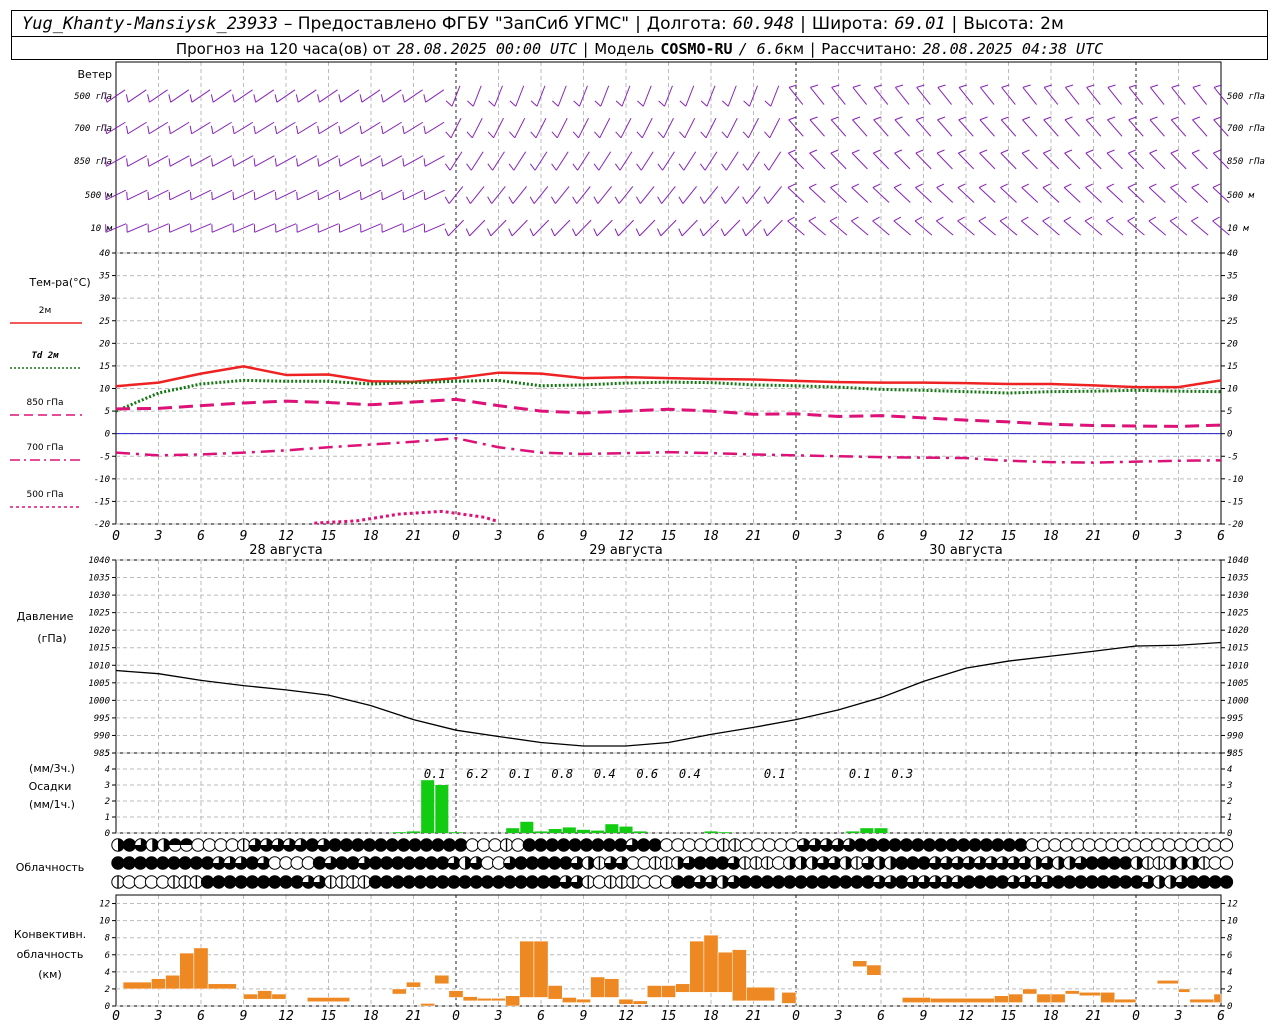  What do you see at coordinates (107, 990) in the screenshot?
I see `conv-axis-tick-label-left: 2` at bounding box center [107, 990].